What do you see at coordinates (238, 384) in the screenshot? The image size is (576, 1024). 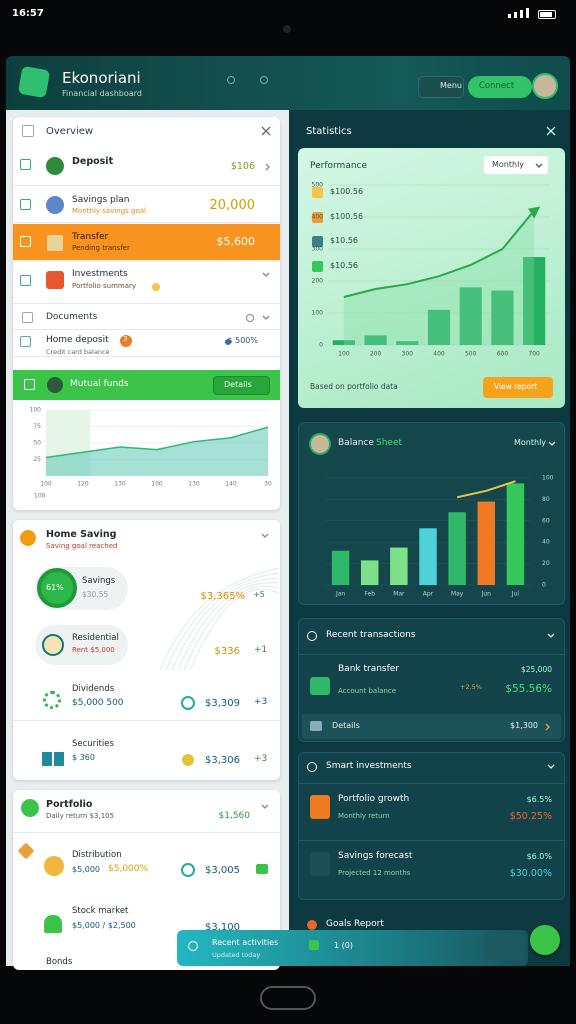 I see `details-button-label: Details` at bounding box center [238, 384].